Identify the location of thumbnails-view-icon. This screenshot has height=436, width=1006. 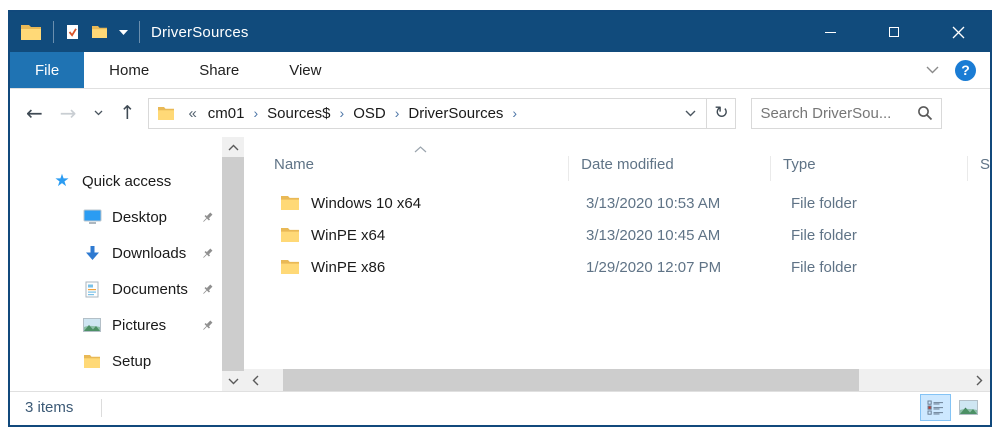
(968, 407).